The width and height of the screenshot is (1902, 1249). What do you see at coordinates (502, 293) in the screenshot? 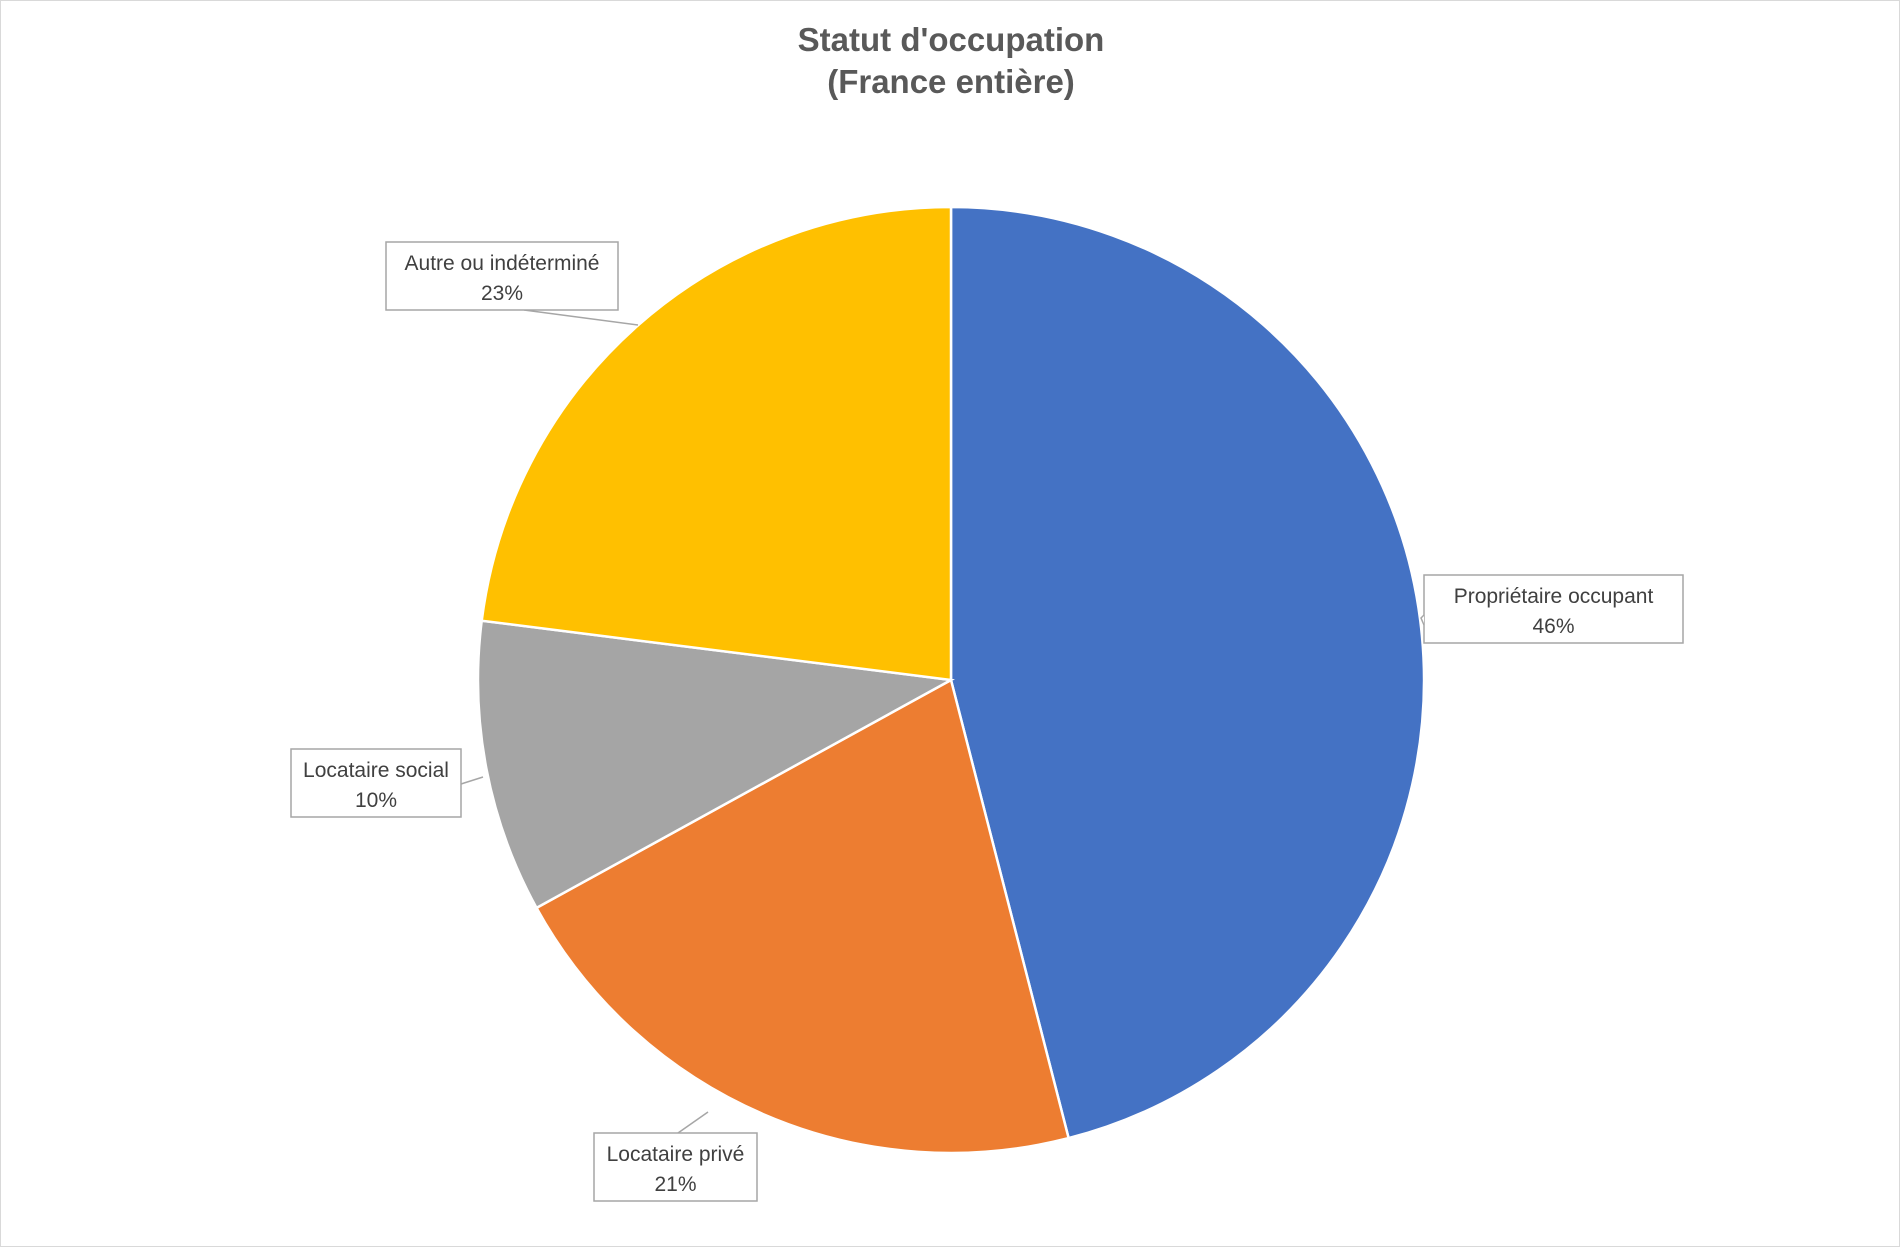
I see `data-label-value-4: 23%` at bounding box center [502, 293].